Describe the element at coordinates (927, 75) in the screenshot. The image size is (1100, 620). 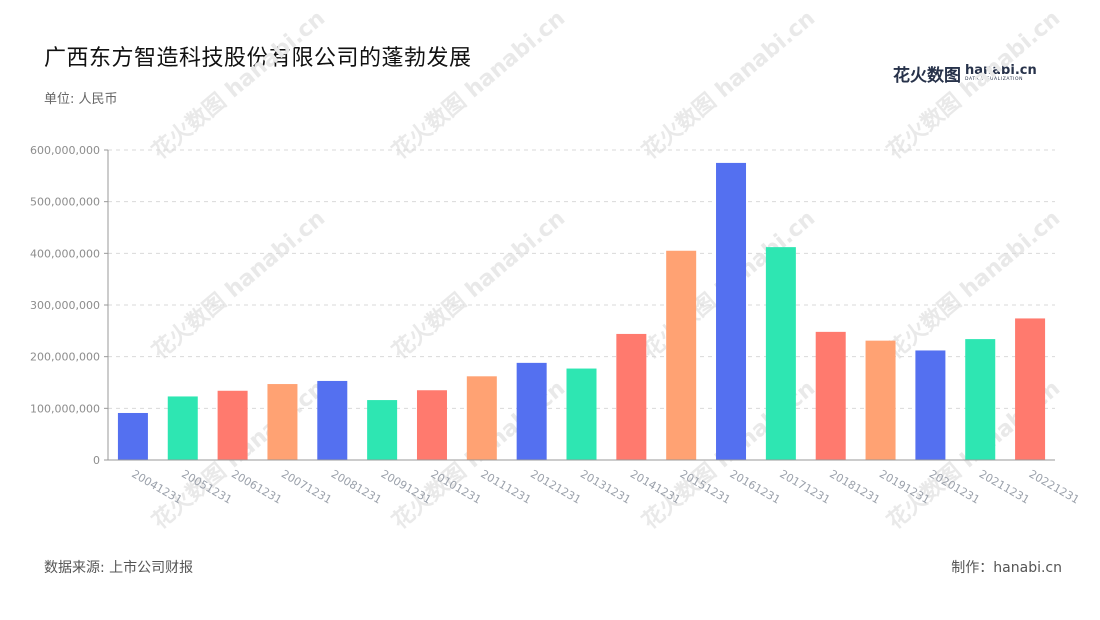
I see `logo-text-cn: 花火数图` at that location.